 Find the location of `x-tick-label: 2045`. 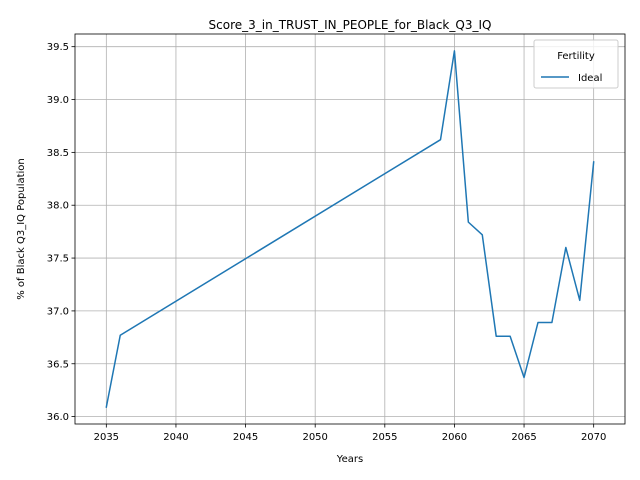

x-tick-label: 2045 is located at coordinates (245, 437).